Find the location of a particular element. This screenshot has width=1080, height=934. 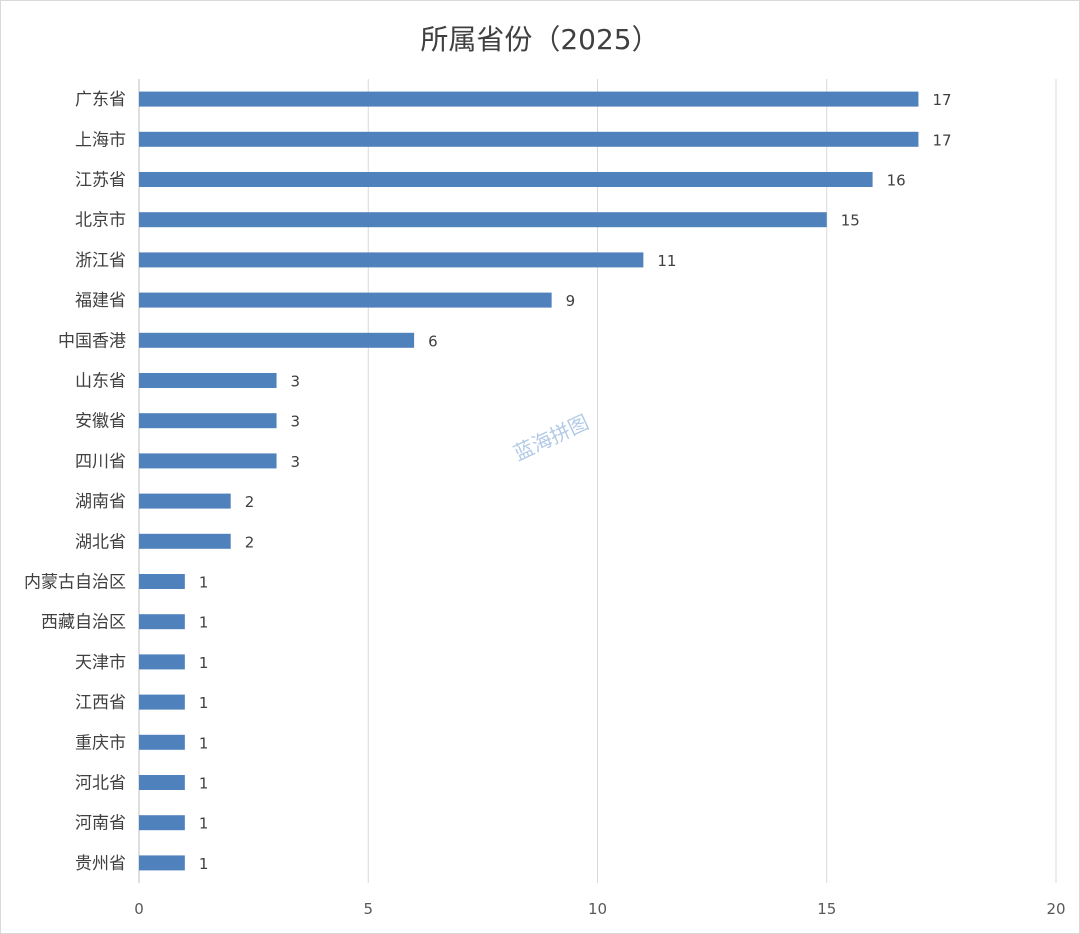

category-label: 湖南省 is located at coordinates (100, 502).